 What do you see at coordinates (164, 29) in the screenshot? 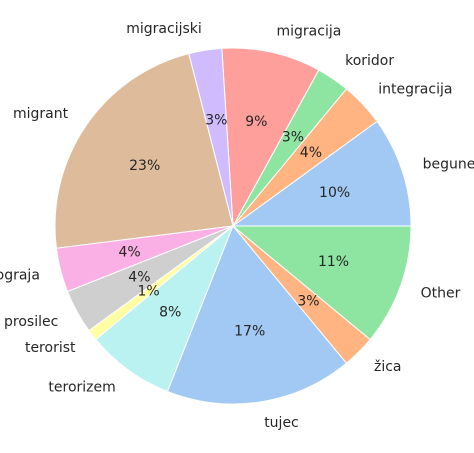
I see `pie-category-label: migracijski` at bounding box center [164, 29].